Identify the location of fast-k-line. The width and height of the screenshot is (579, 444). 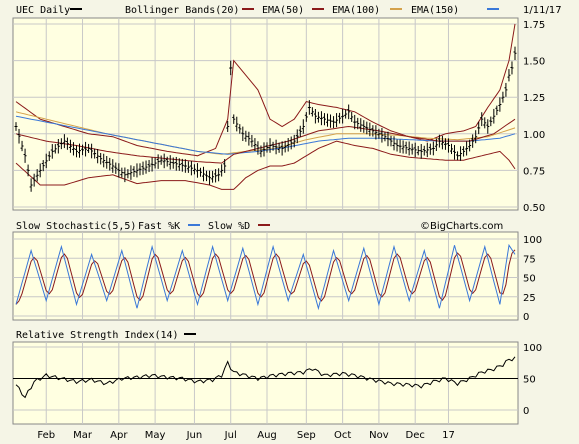
(265, 277).